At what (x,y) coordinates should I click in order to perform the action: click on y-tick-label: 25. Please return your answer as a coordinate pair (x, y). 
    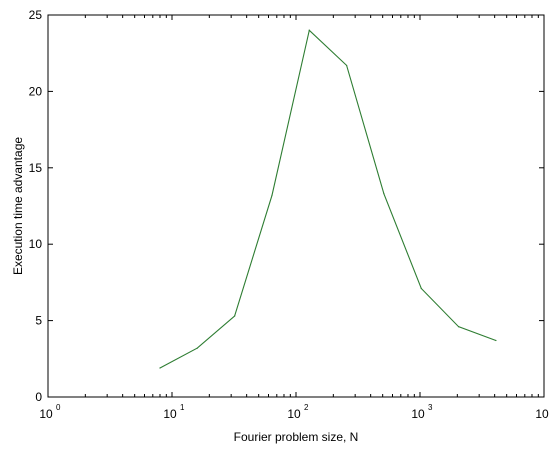
    Looking at the image, I should click on (36, 15).